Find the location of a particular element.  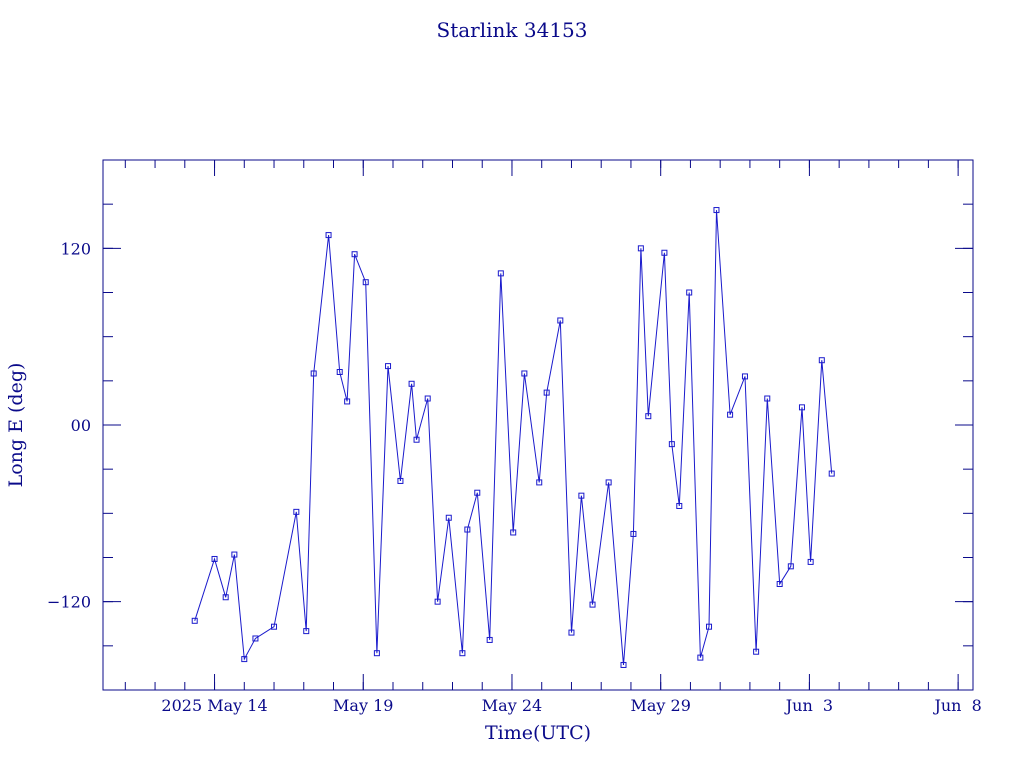

y-tick-label: −120 is located at coordinates (69, 602).